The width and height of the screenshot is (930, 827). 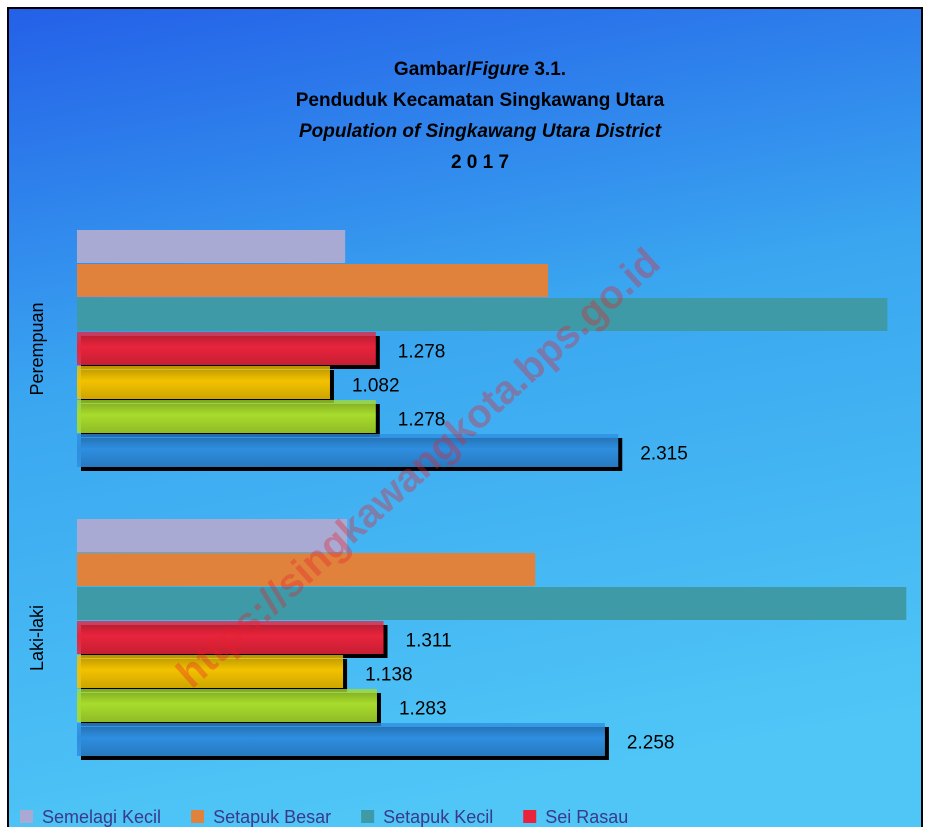 What do you see at coordinates (547, 69) in the screenshot?
I see `title-part: 3.1.` at bounding box center [547, 69].